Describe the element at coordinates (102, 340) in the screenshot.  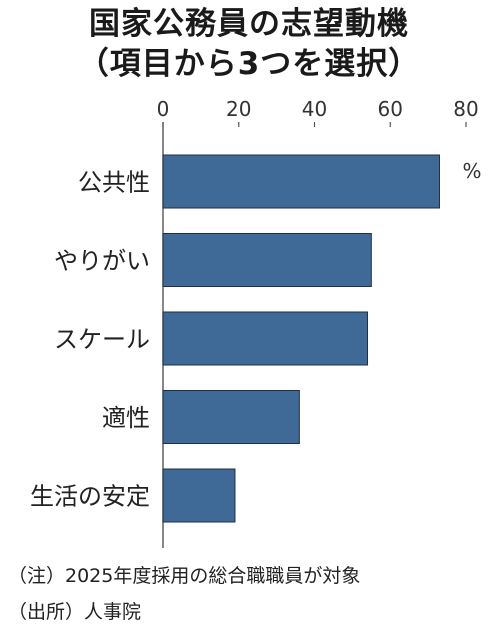
I see `category-label: スケール` at that location.